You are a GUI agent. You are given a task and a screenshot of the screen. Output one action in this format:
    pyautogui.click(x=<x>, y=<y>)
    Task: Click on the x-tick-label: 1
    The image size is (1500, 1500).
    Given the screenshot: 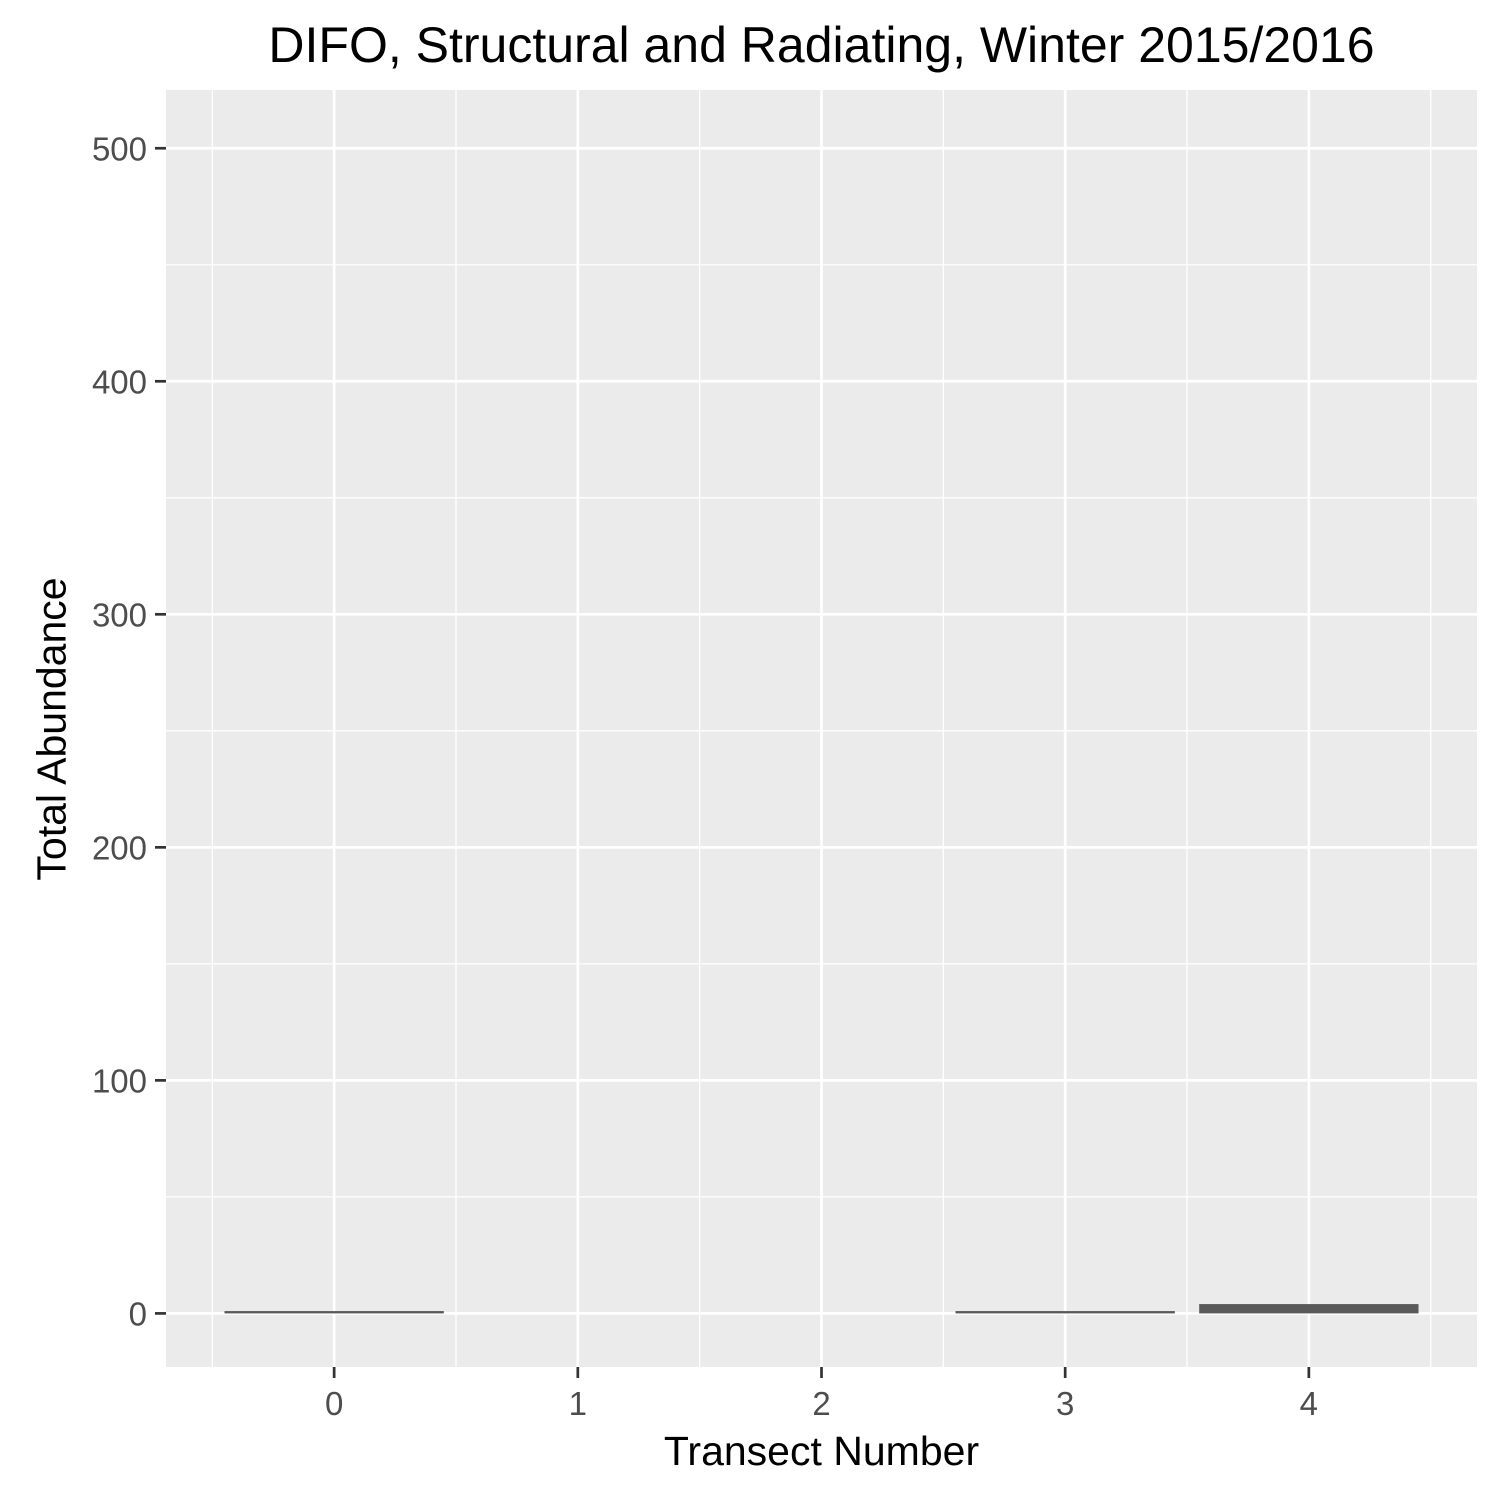 What is the action you would take?
    pyautogui.click(x=578, y=1403)
    